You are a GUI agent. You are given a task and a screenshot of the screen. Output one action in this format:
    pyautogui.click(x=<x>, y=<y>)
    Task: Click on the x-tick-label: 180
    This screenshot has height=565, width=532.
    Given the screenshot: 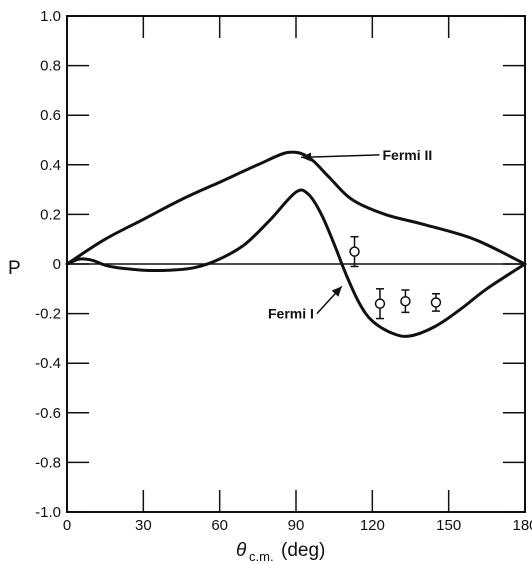 What is the action you would take?
    pyautogui.click(x=522, y=525)
    